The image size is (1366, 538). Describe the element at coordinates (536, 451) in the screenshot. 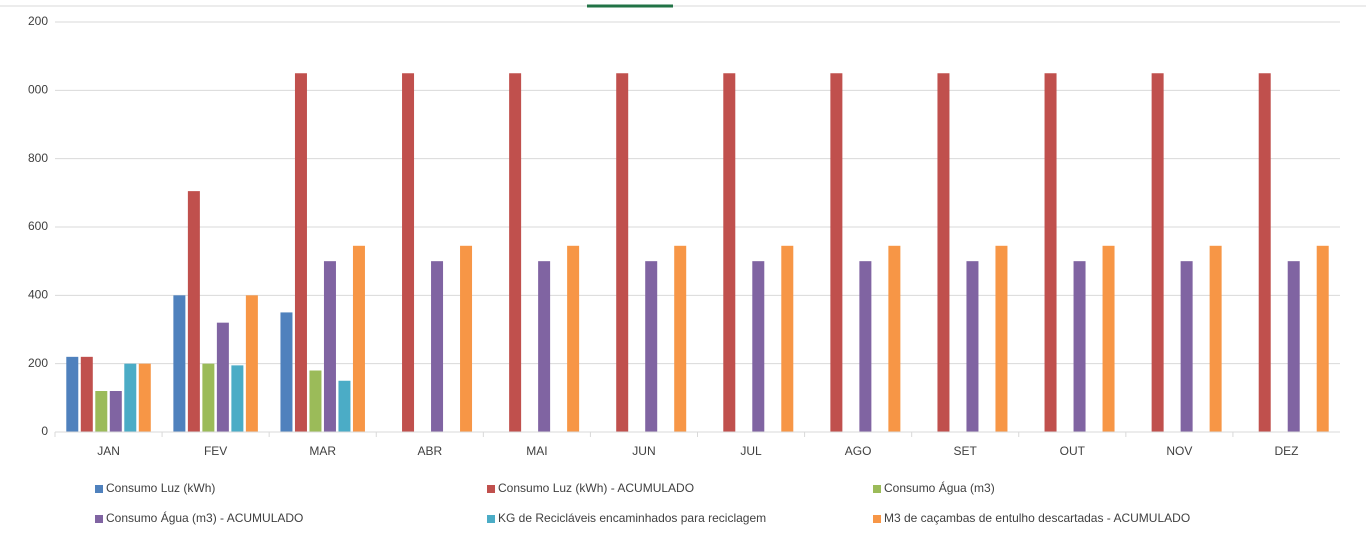

I see `x-tick-label: MAI` at that location.